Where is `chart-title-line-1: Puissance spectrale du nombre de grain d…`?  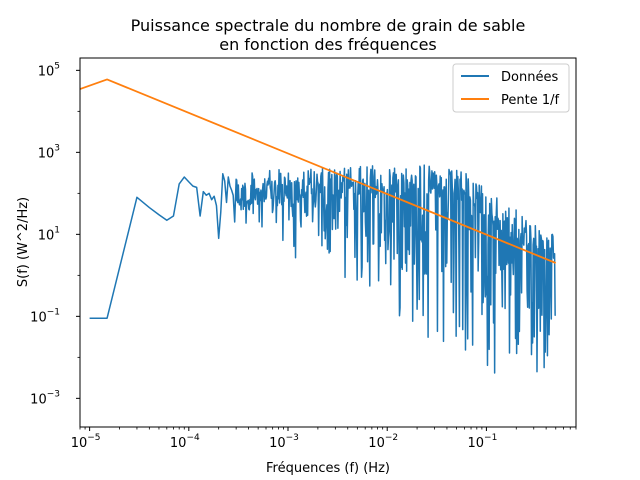
chart-title-line-1: Puissance spectrale du nombre de grain d… is located at coordinates (328, 25).